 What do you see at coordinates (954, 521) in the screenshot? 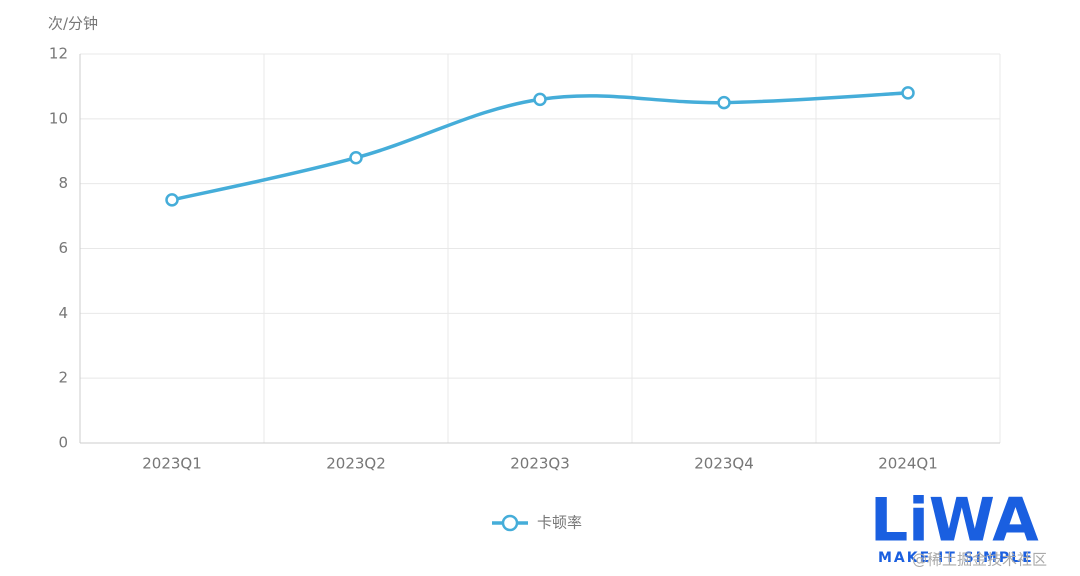
I see `logo: LiWA` at bounding box center [954, 521].